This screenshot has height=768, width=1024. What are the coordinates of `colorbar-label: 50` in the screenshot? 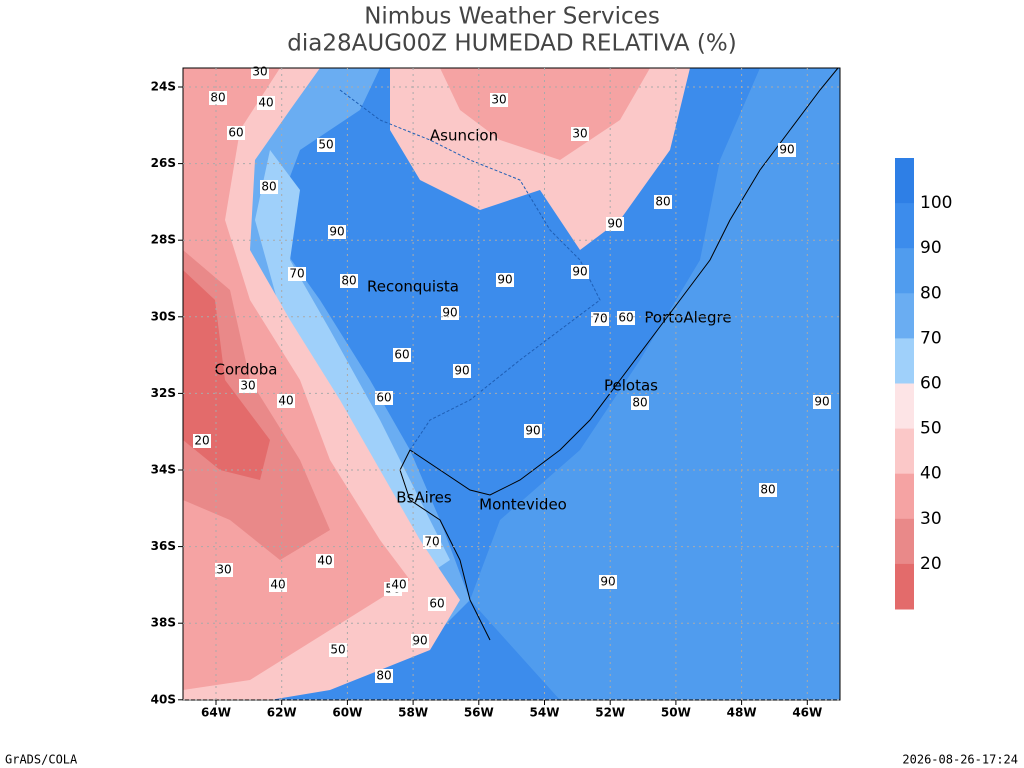 It's located at (931, 429).